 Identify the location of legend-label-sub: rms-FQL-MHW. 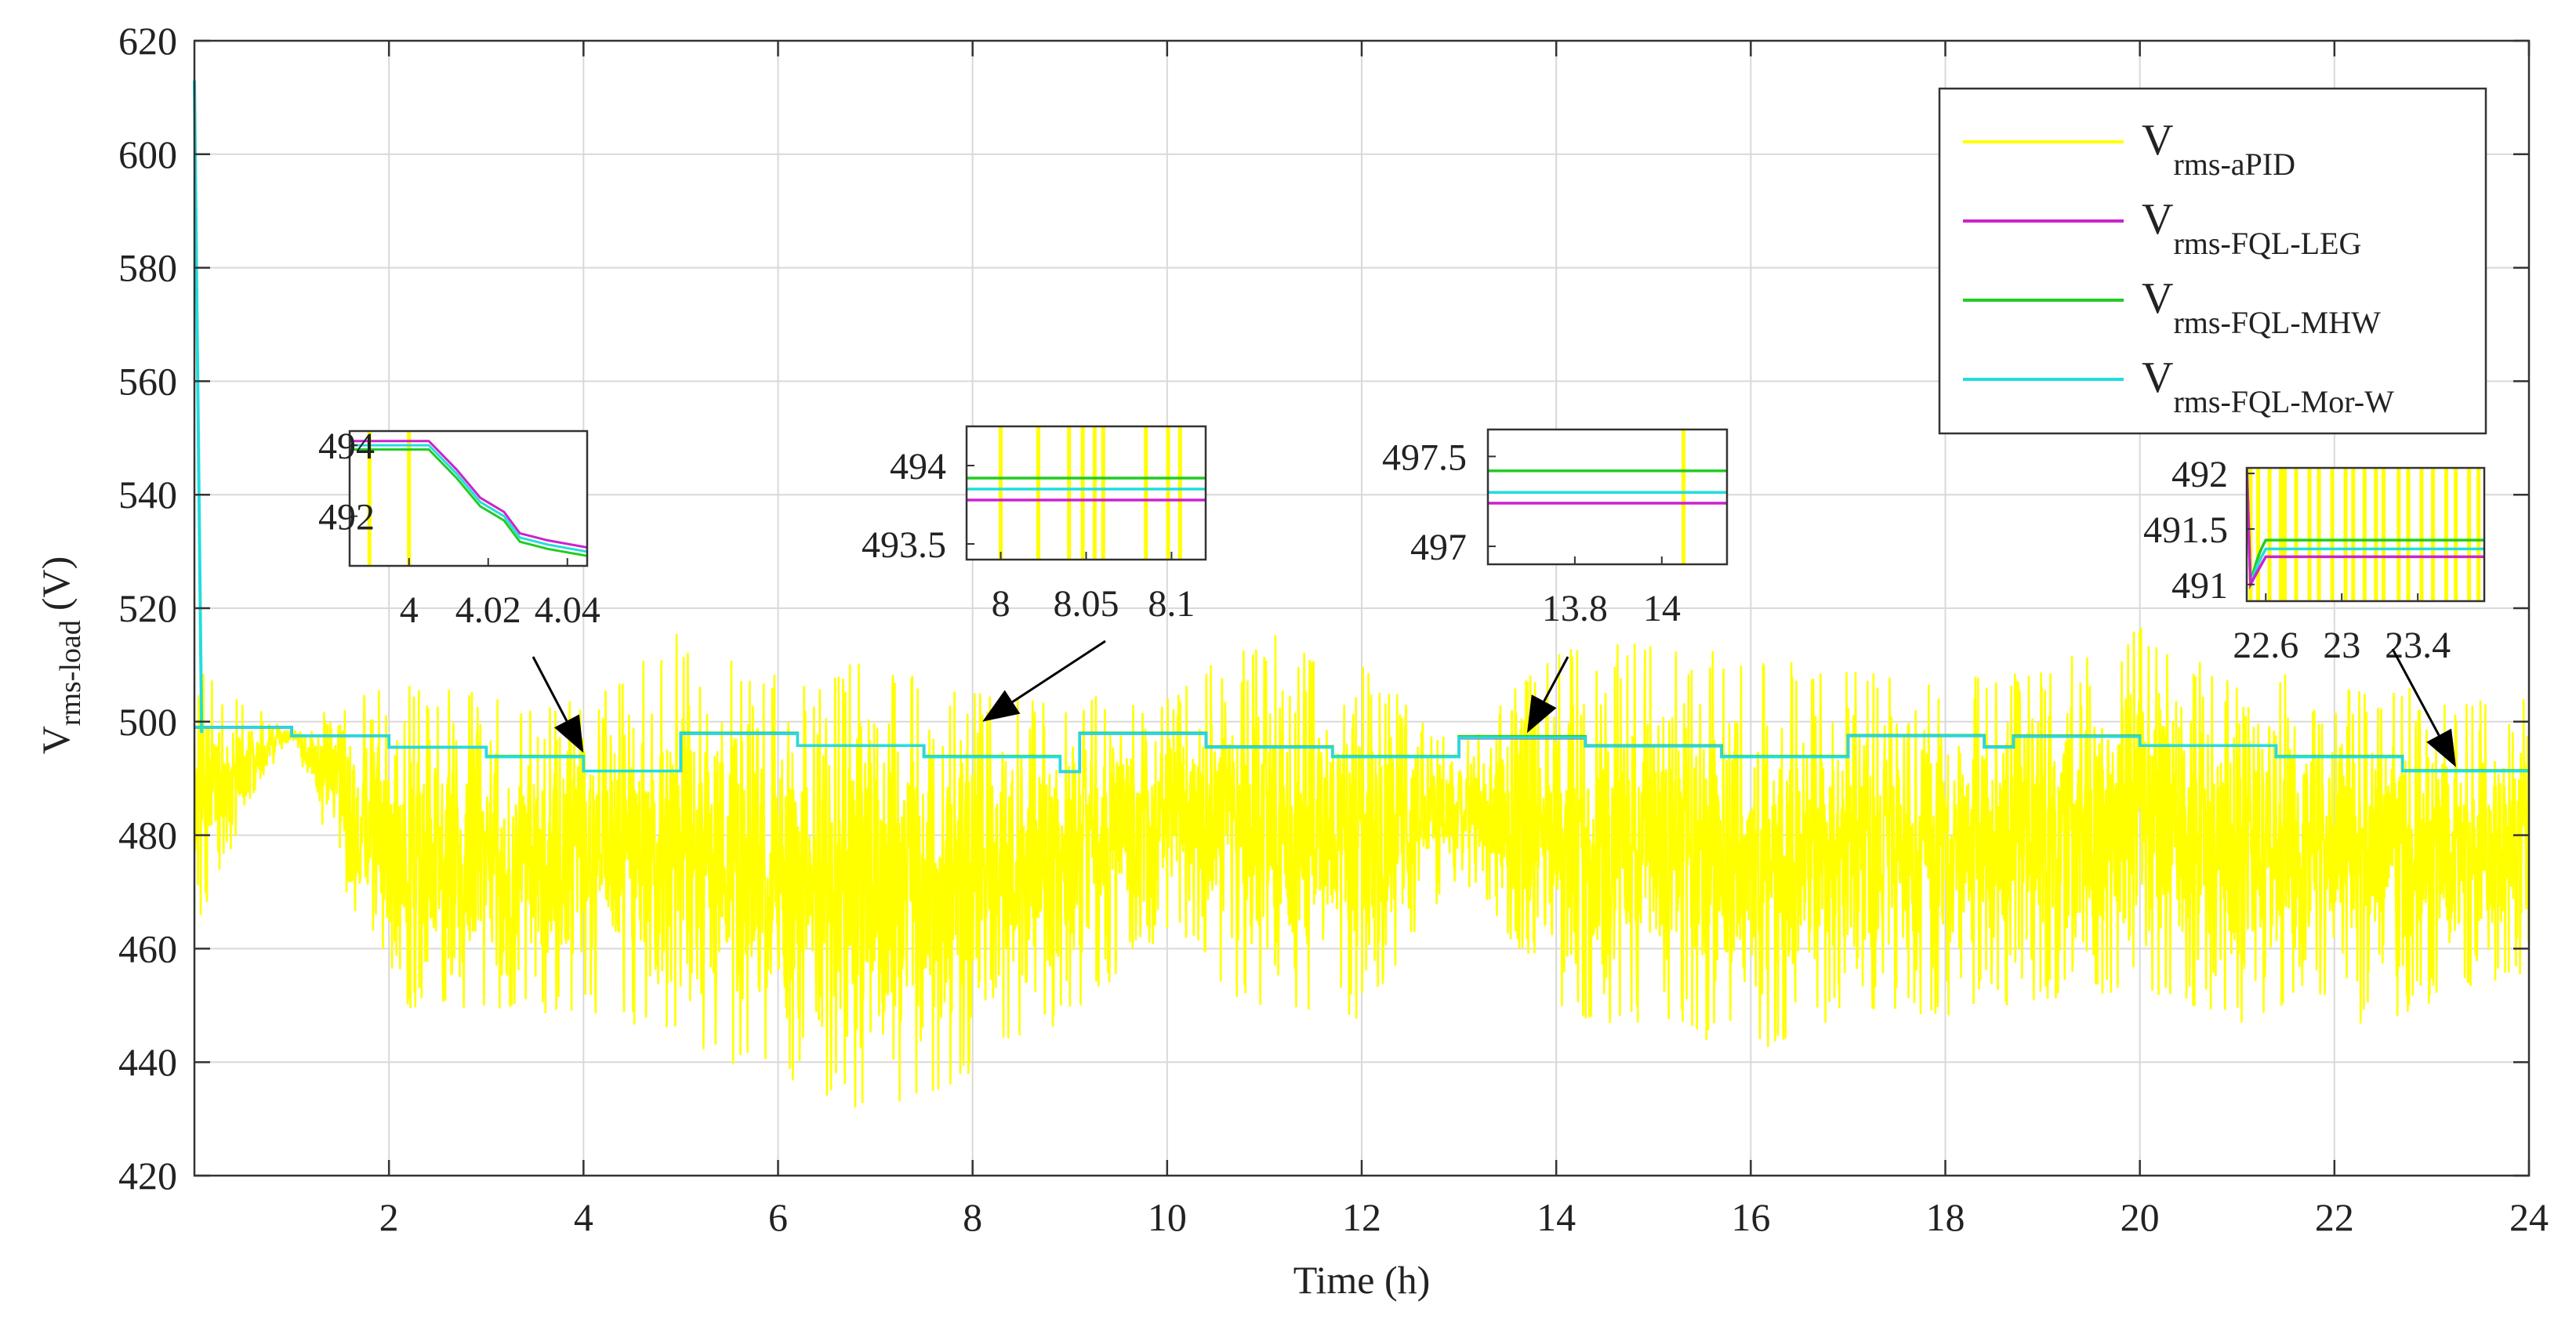
(2277, 322).